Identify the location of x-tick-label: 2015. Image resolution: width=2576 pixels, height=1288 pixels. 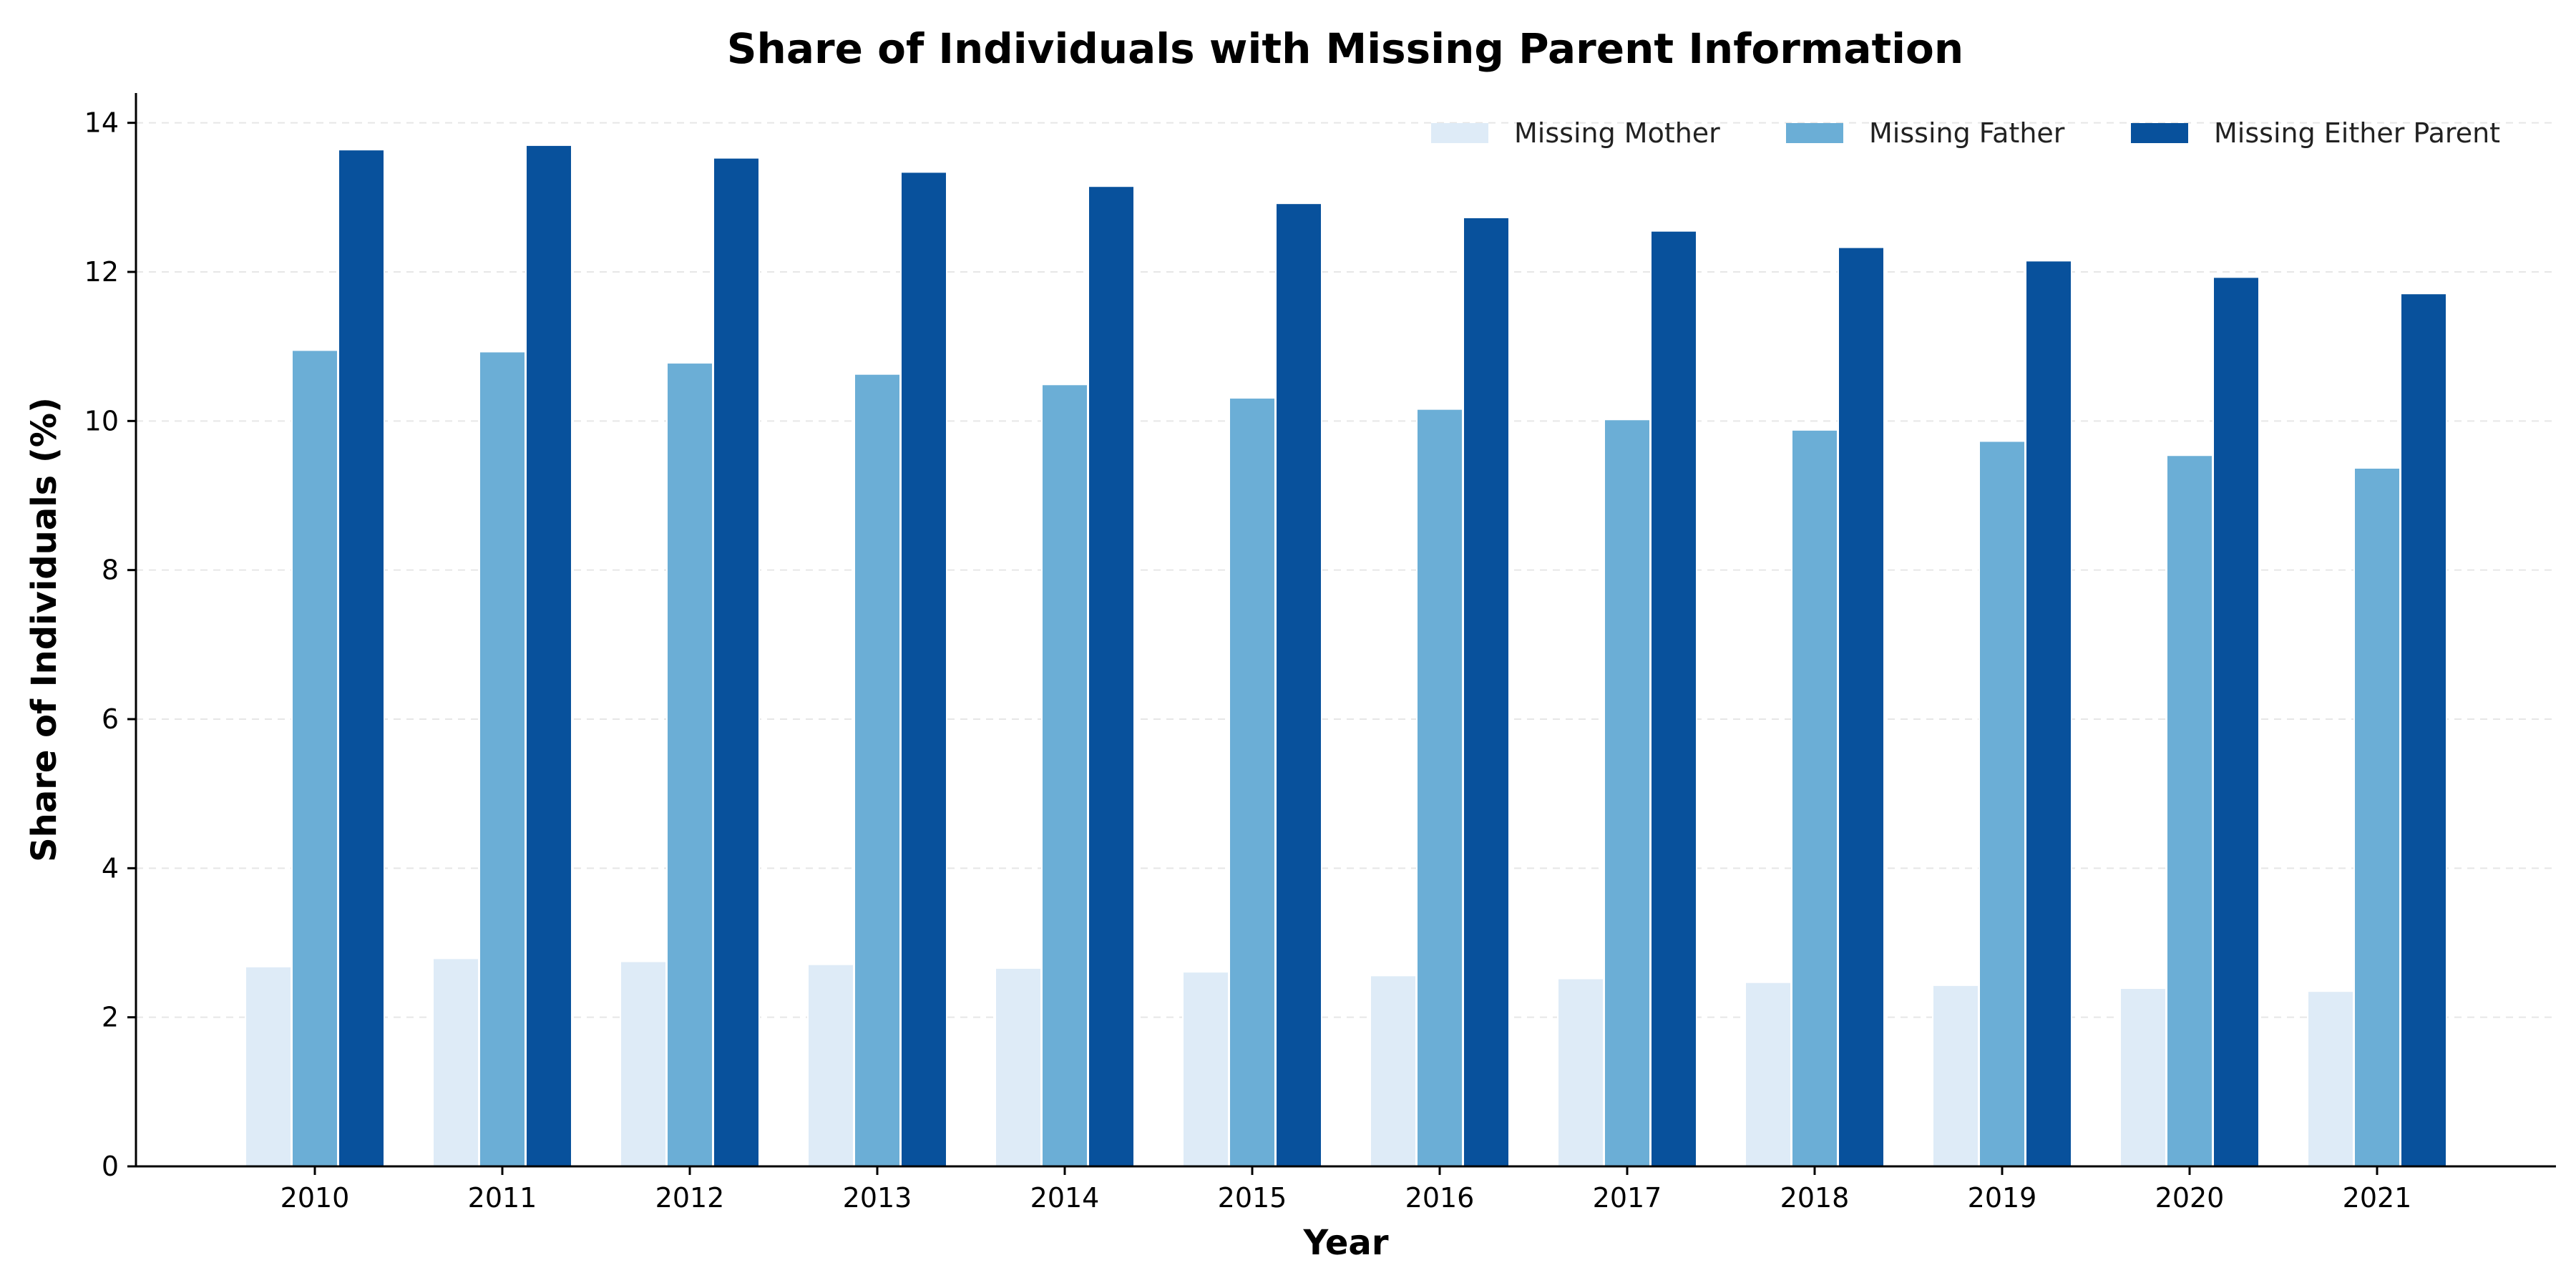
(1252, 1198).